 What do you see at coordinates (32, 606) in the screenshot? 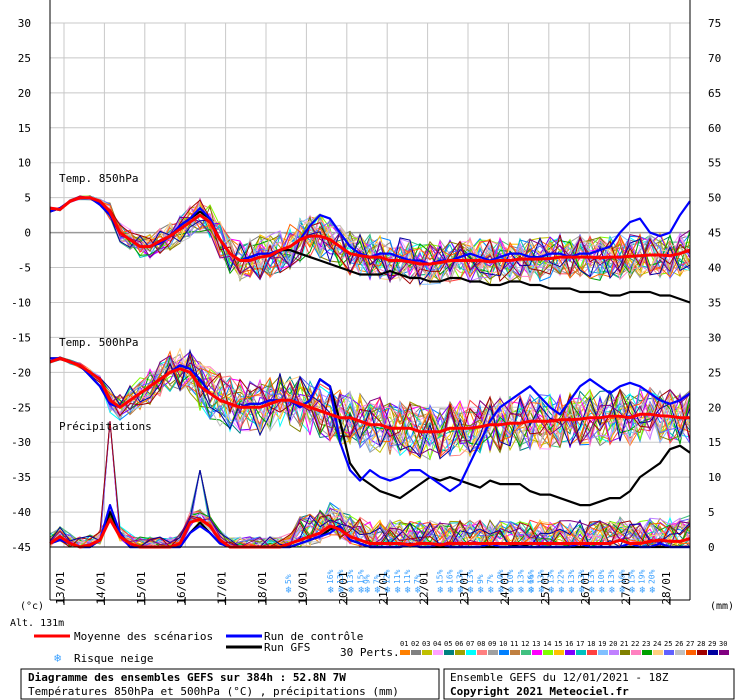
I see `left-unit-label: (°c)` at bounding box center [32, 606].